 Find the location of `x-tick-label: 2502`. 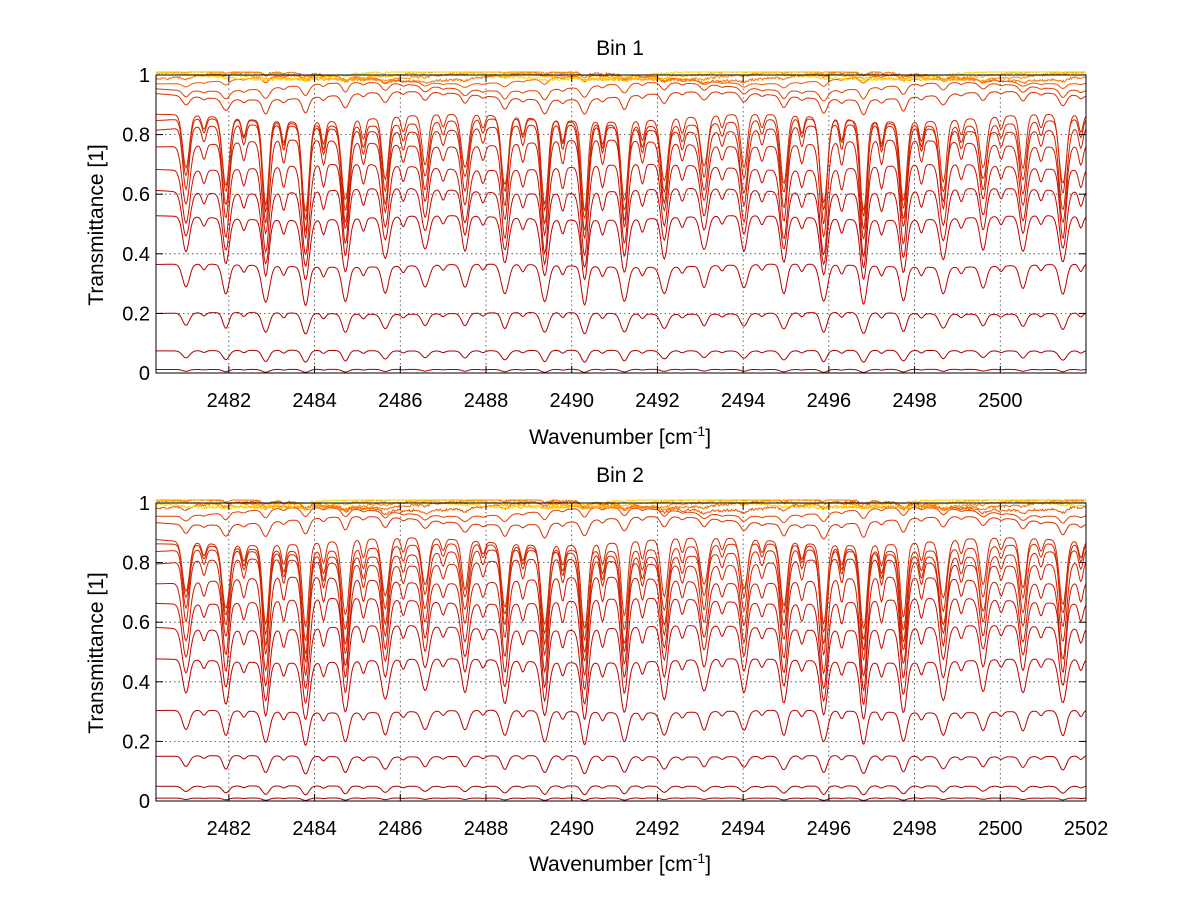

x-tick-label: 2502 is located at coordinates (1086, 829).